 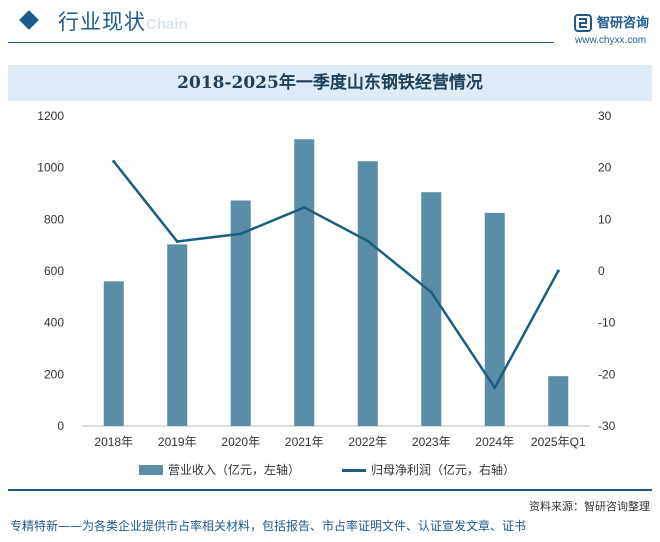 I want to click on x-tick-label: 2024年, so click(x=494, y=442).